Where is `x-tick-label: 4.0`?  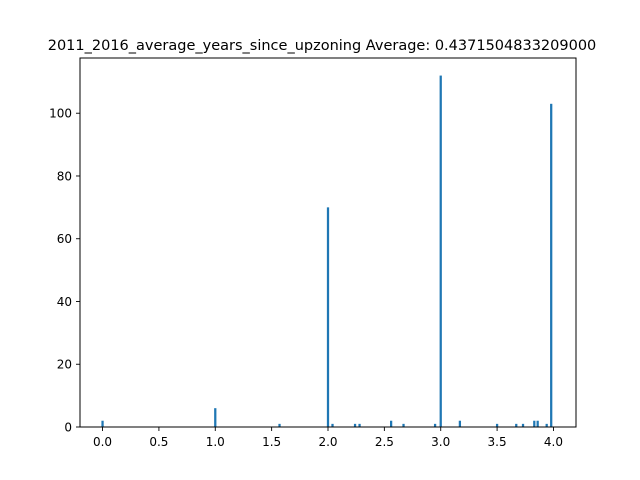 x-tick-label: 4.0 is located at coordinates (553, 442).